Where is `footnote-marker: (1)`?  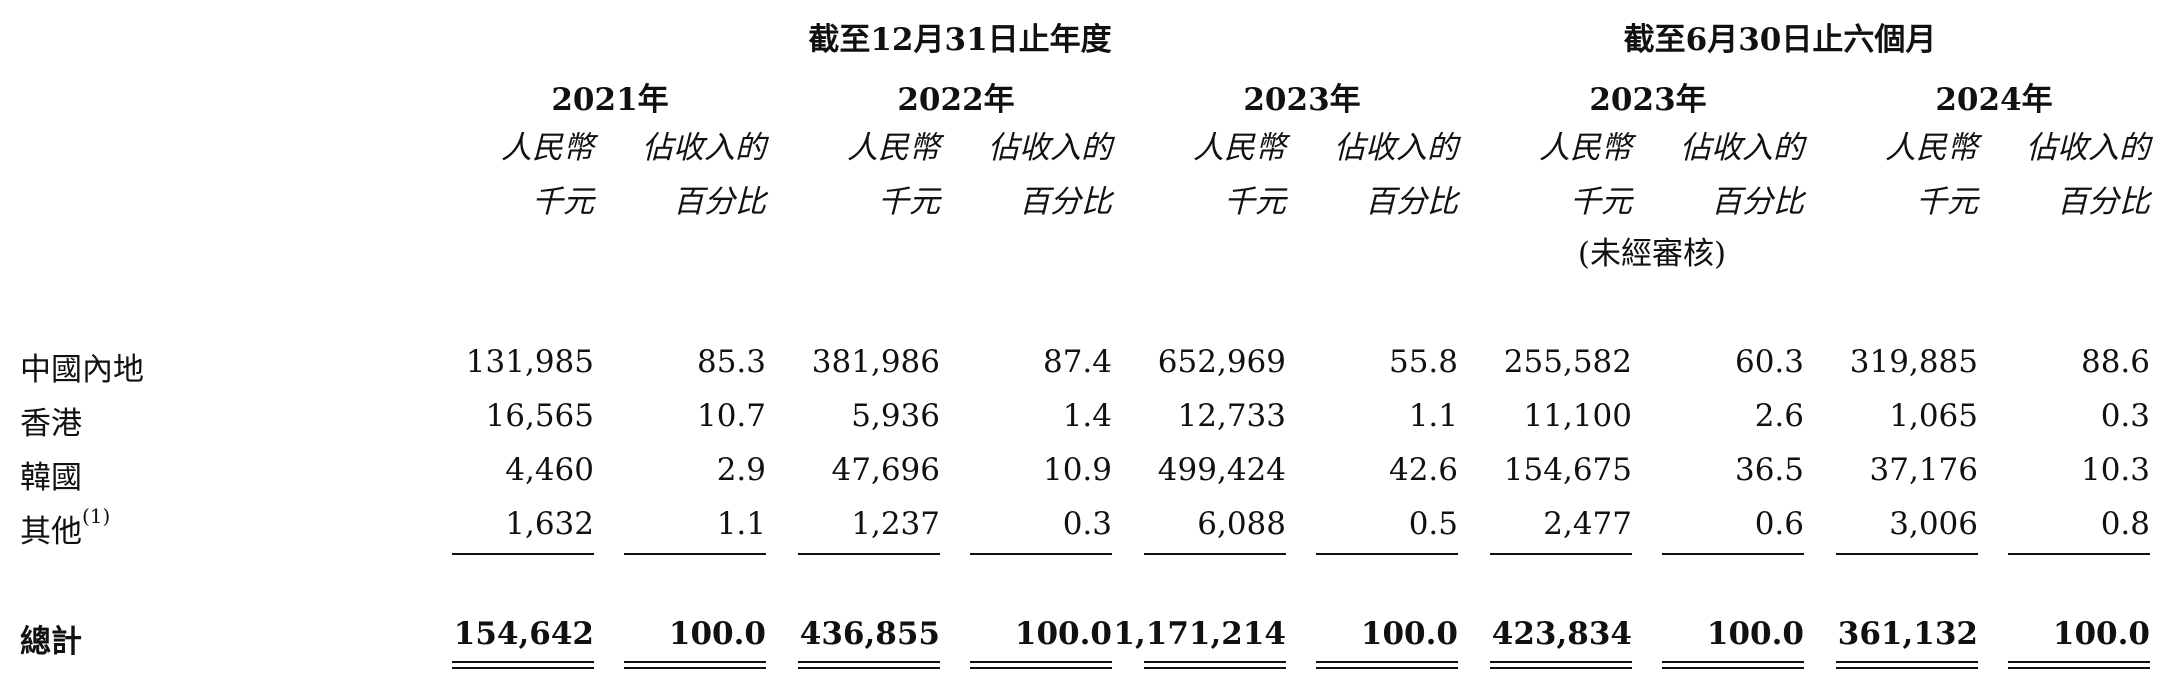
footnote-marker: (1) is located at coordinates (96, 516).